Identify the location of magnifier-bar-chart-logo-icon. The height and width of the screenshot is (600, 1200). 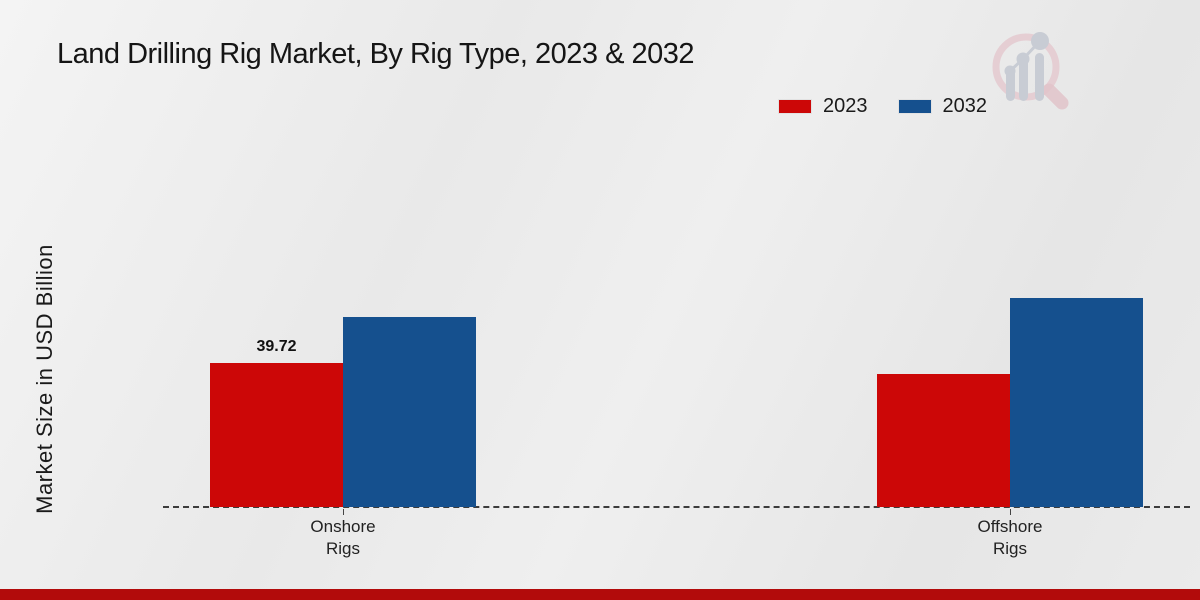
(1030, 71).